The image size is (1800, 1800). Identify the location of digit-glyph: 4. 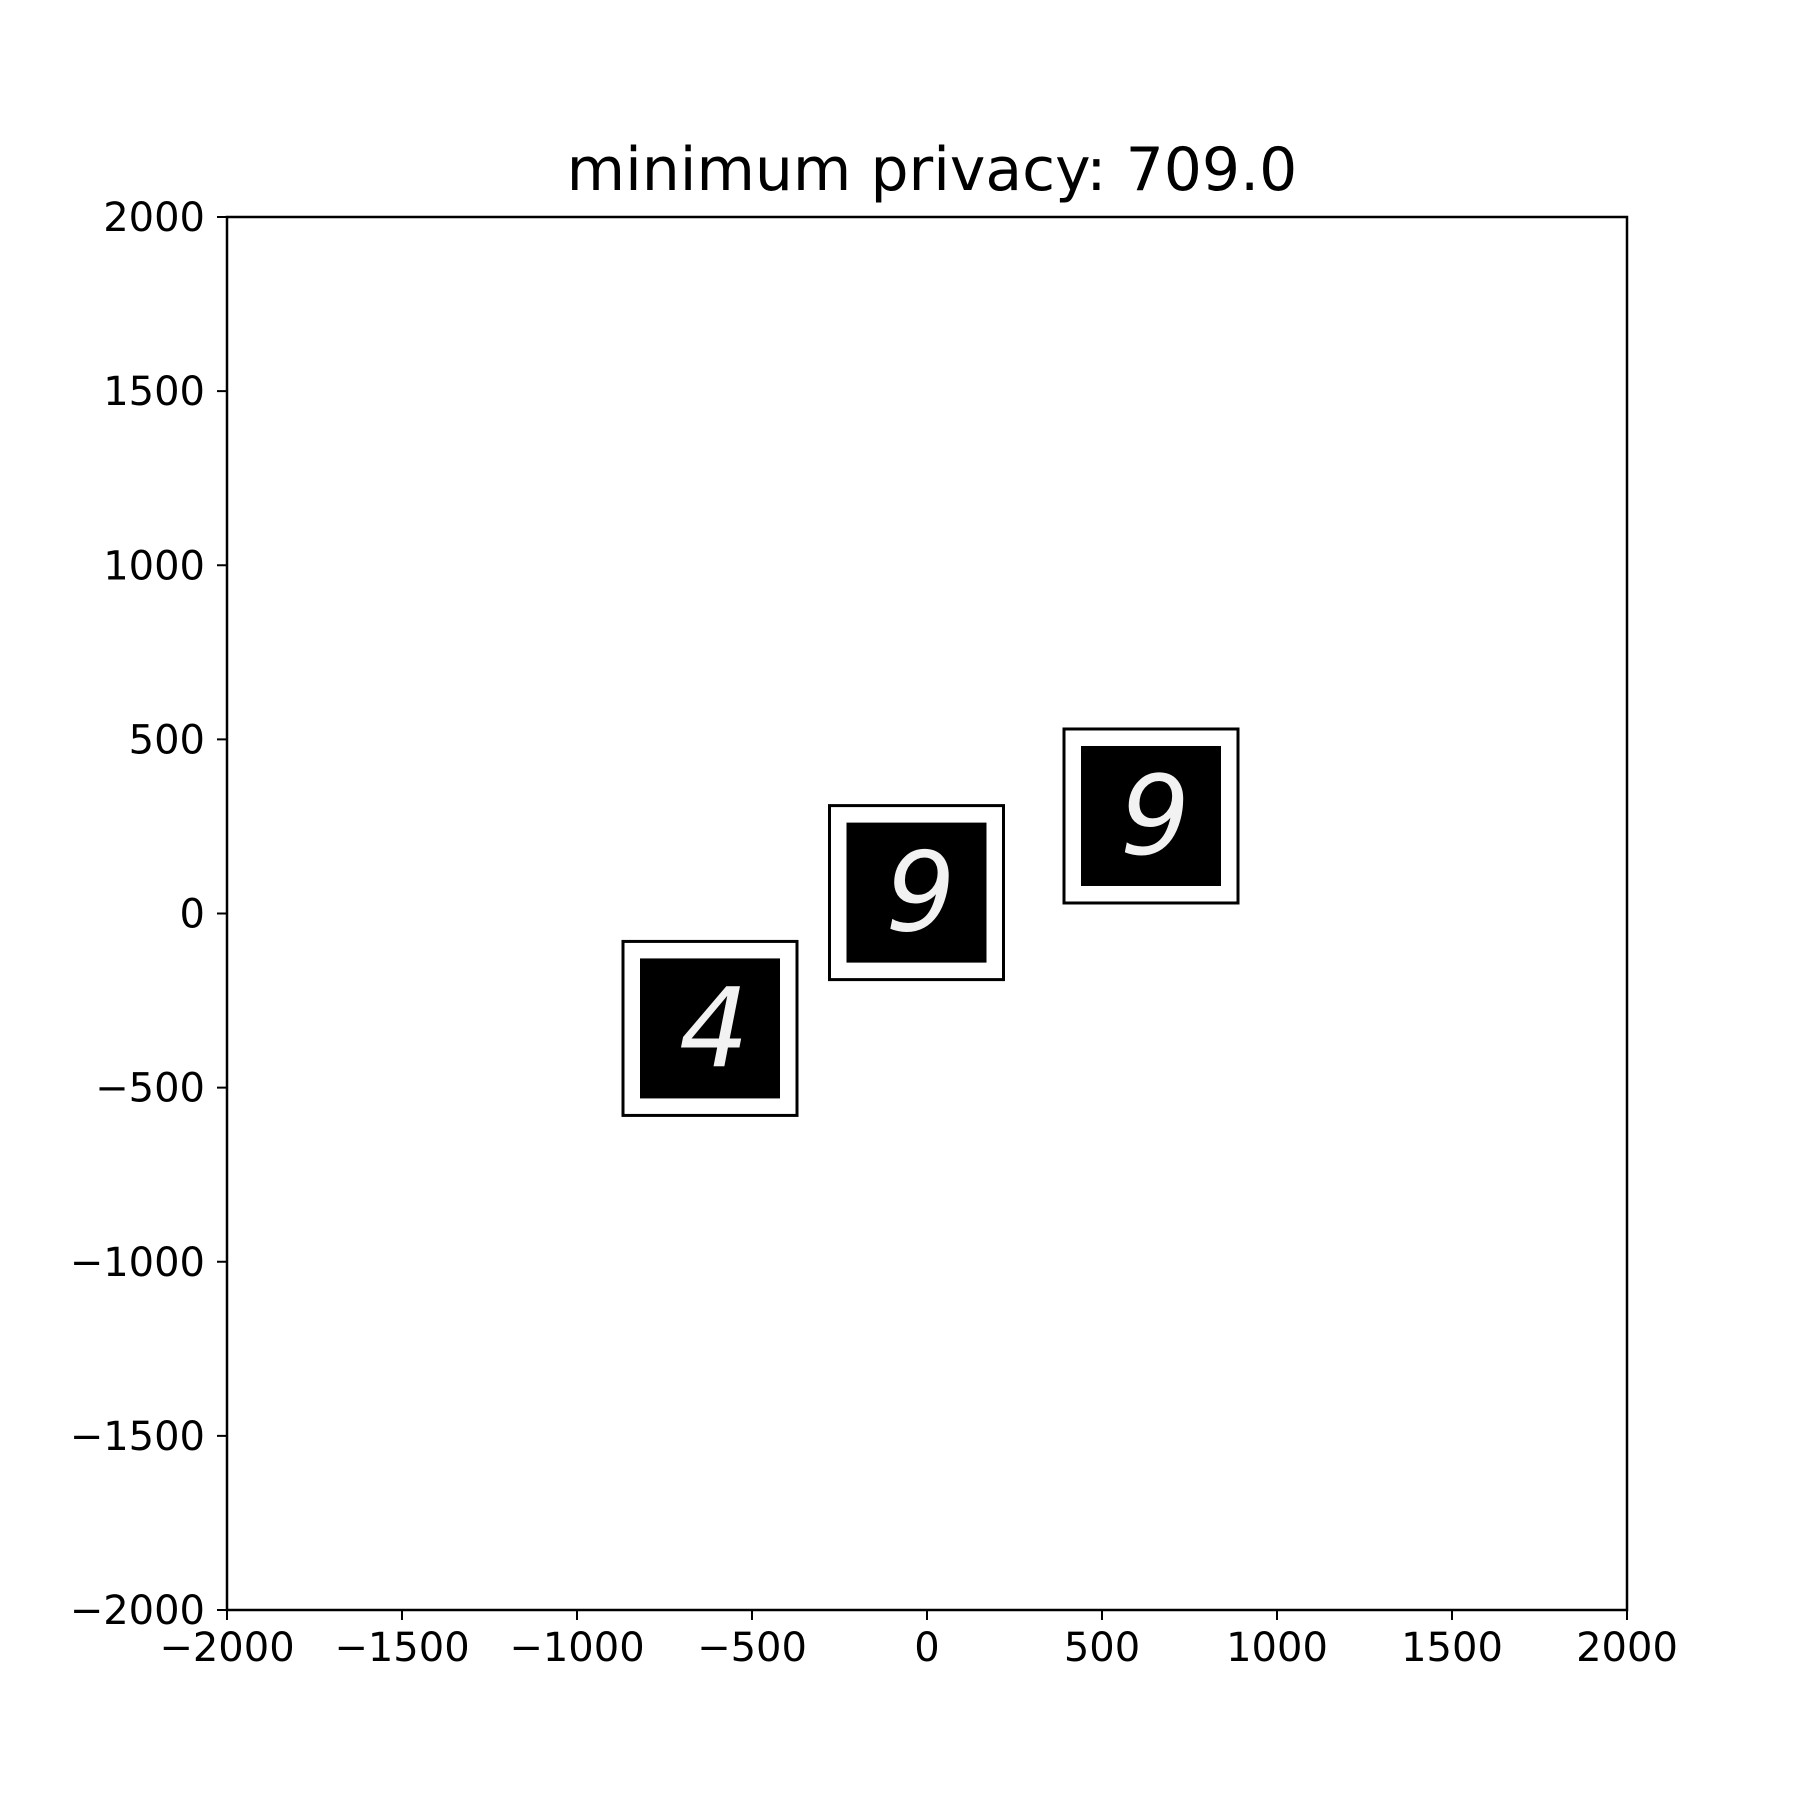
(714, 1028).